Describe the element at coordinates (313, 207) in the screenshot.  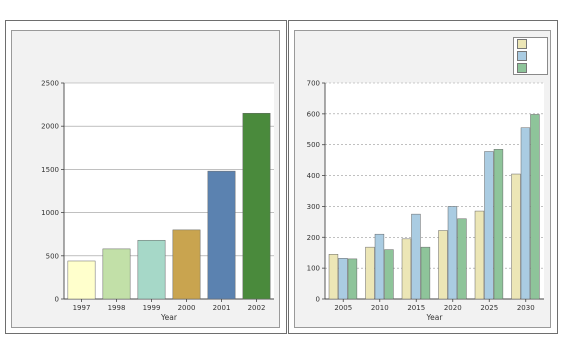
I see `y-tick-label: 300` at that location.